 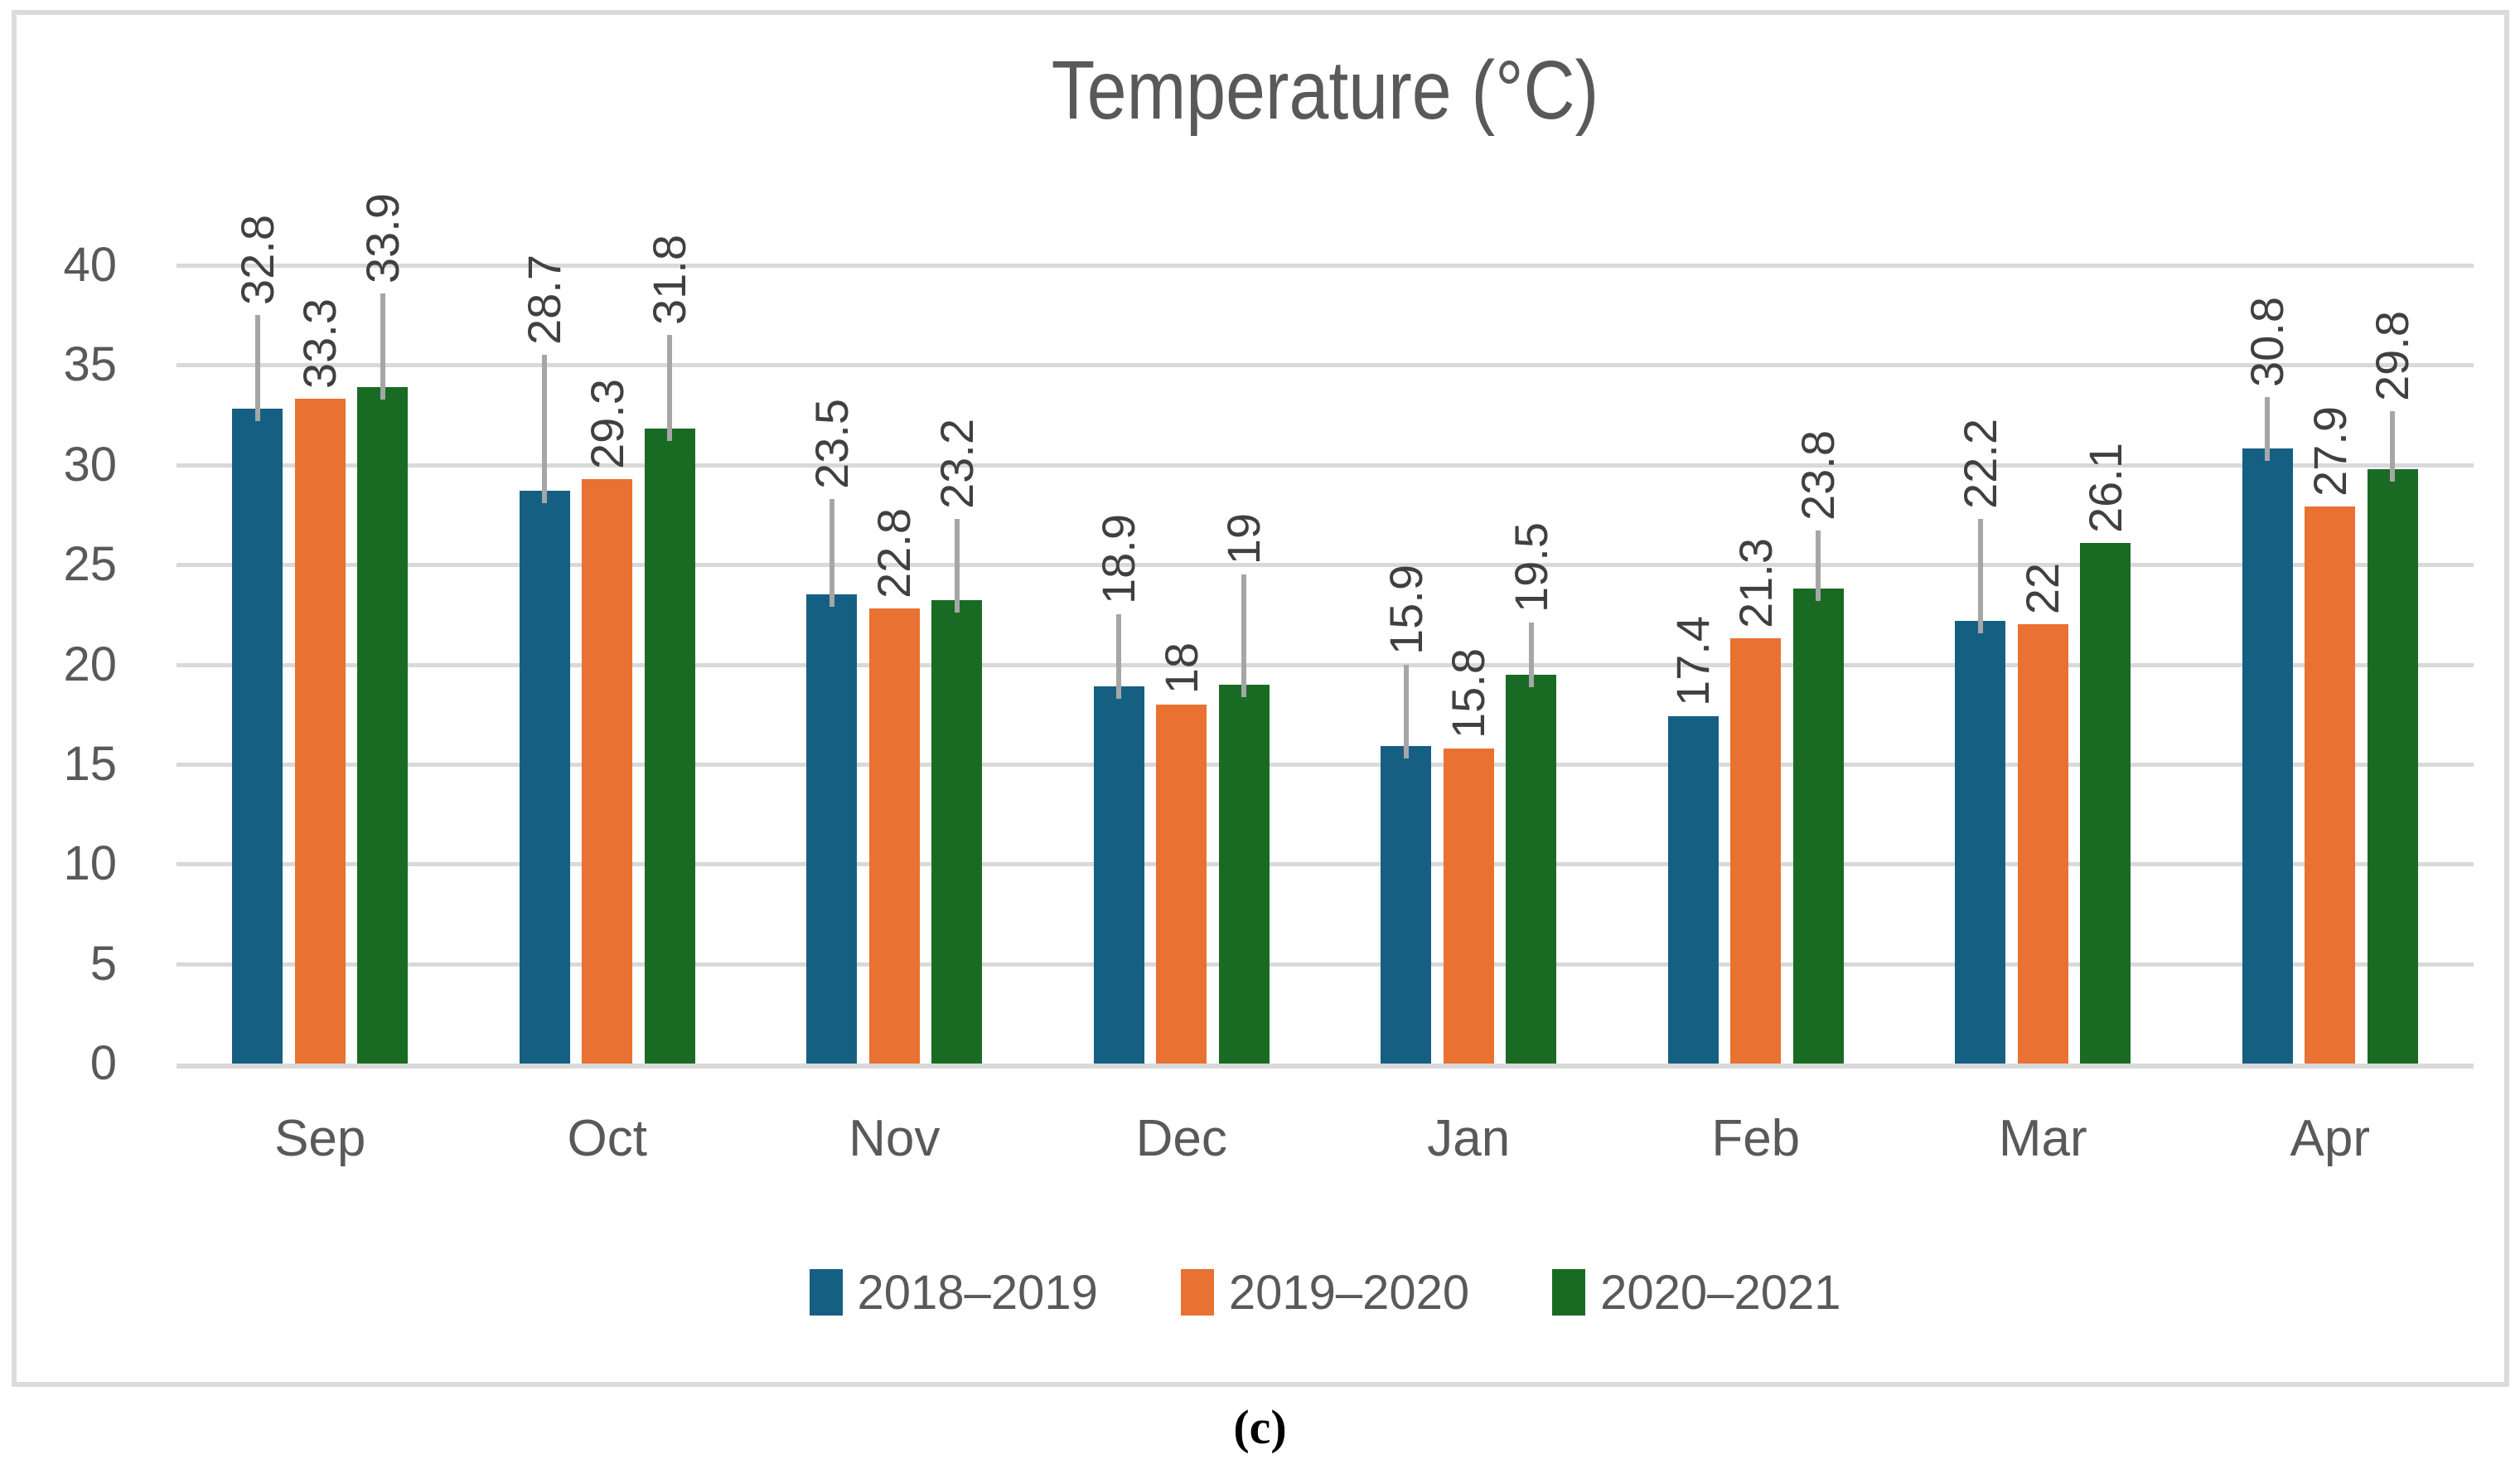 What do you see at coordinates (103, 1063) in the screenshot?
I see `y-tick-label: 0` at bounding box center [103, 1063].